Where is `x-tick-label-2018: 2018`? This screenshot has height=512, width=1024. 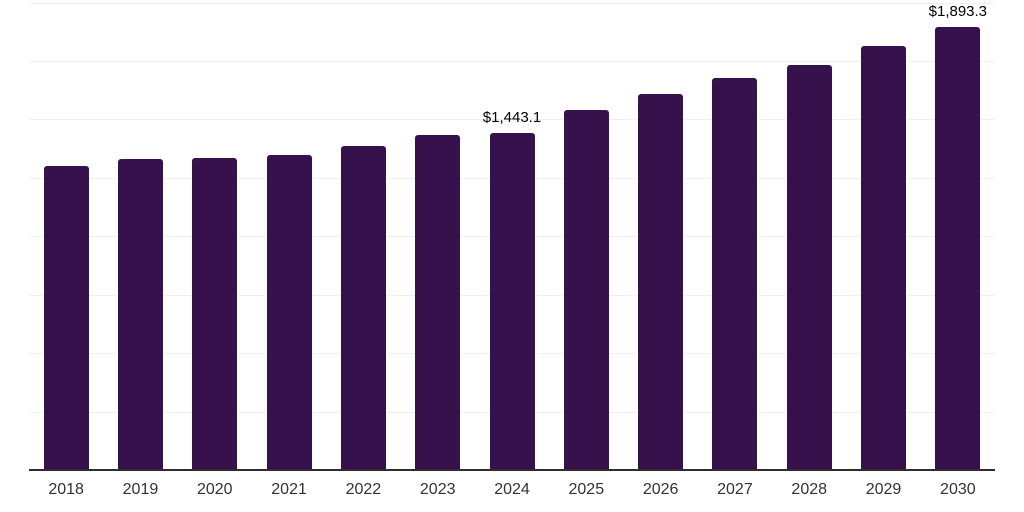 x-tick-label-2018: 2018 is located at coordinates (66, 489).